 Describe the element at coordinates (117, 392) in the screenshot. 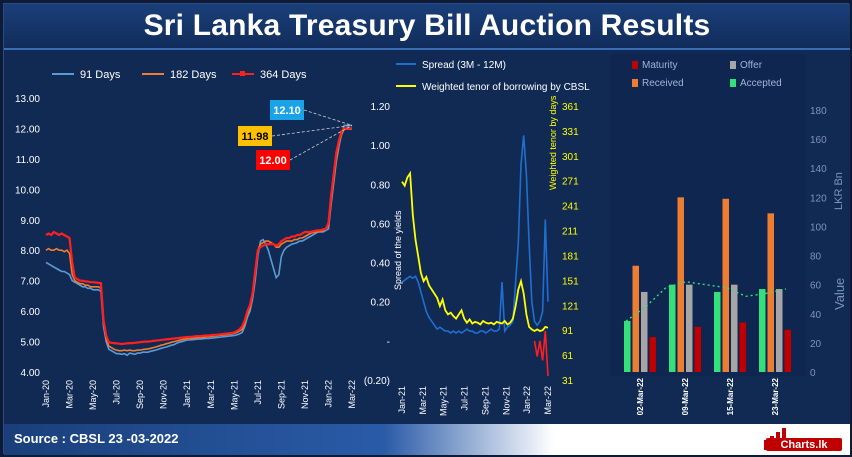

I see `x-tick-label: Jul-20` at that location.